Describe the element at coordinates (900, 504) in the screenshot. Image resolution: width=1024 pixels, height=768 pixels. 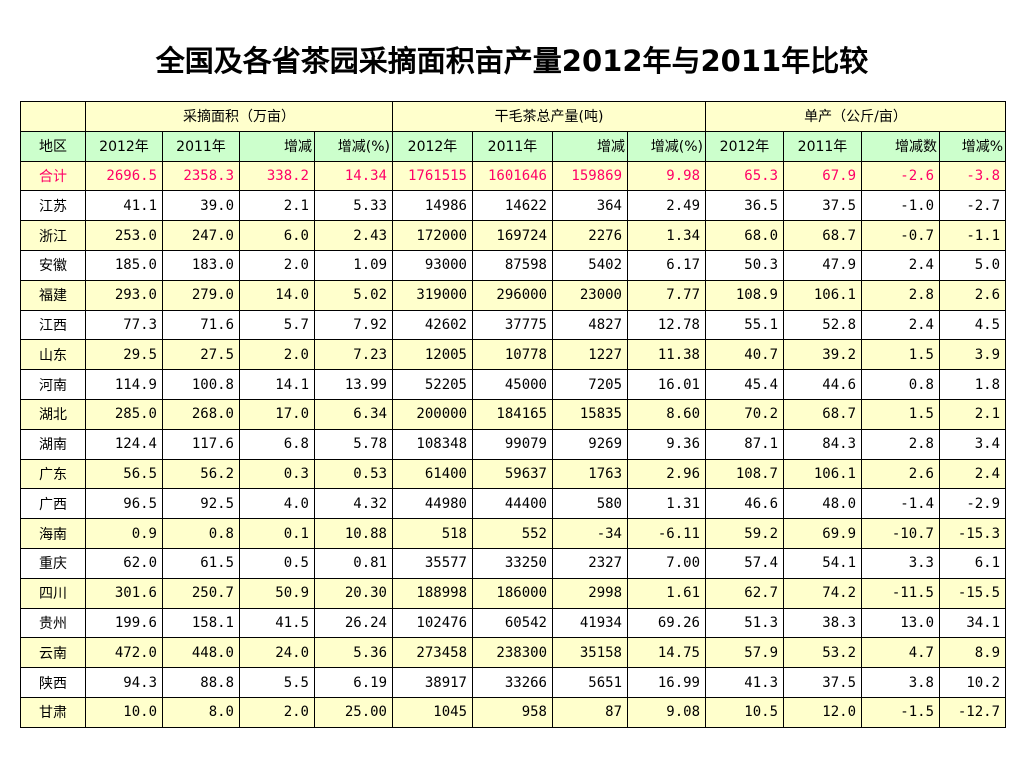
I see `value-cell: -1.4` at that location.